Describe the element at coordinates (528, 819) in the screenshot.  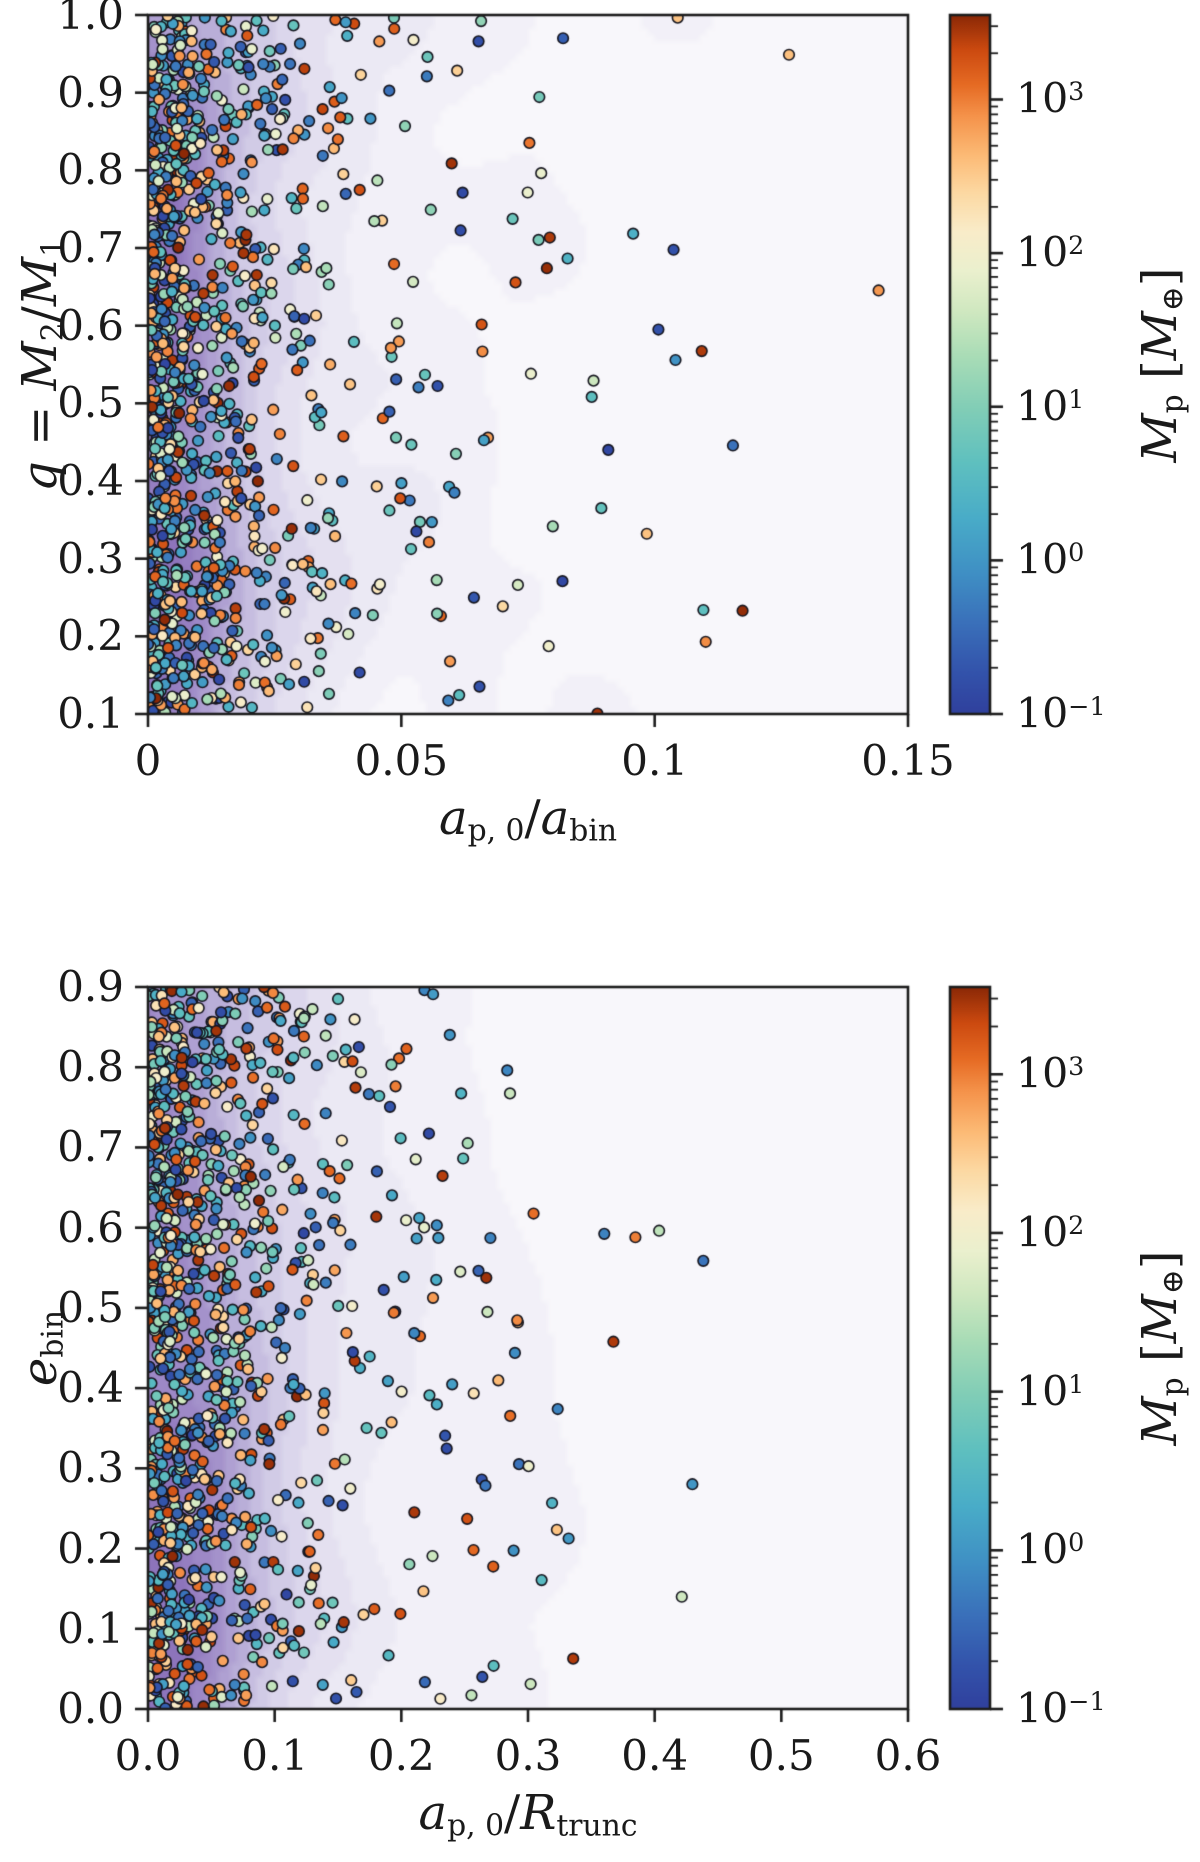
I see `x-axis-label: ap, 0/abin` at that location.